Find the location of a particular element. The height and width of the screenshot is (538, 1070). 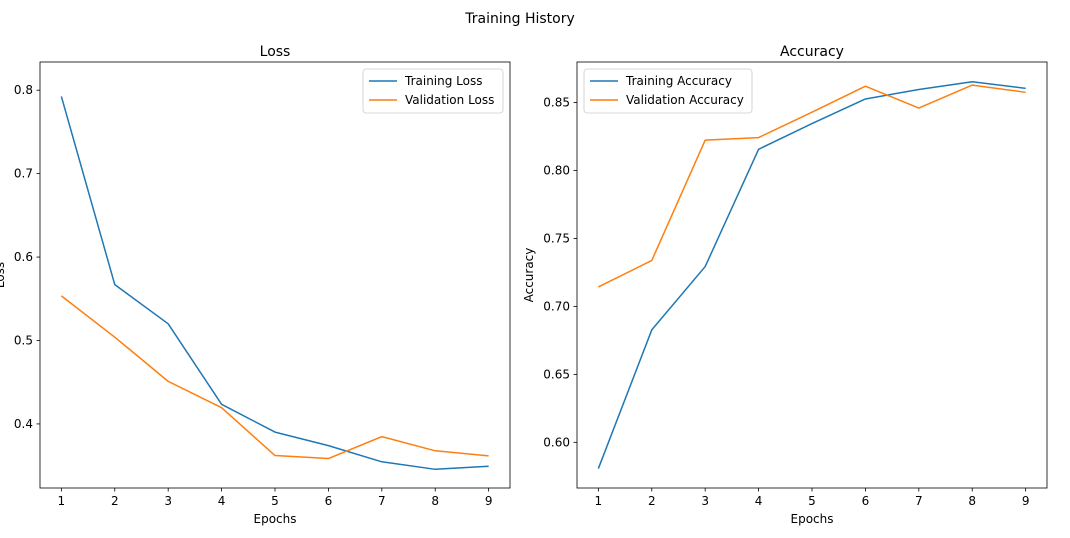

accuracy-legend-box is located at coordinates (668, 91).